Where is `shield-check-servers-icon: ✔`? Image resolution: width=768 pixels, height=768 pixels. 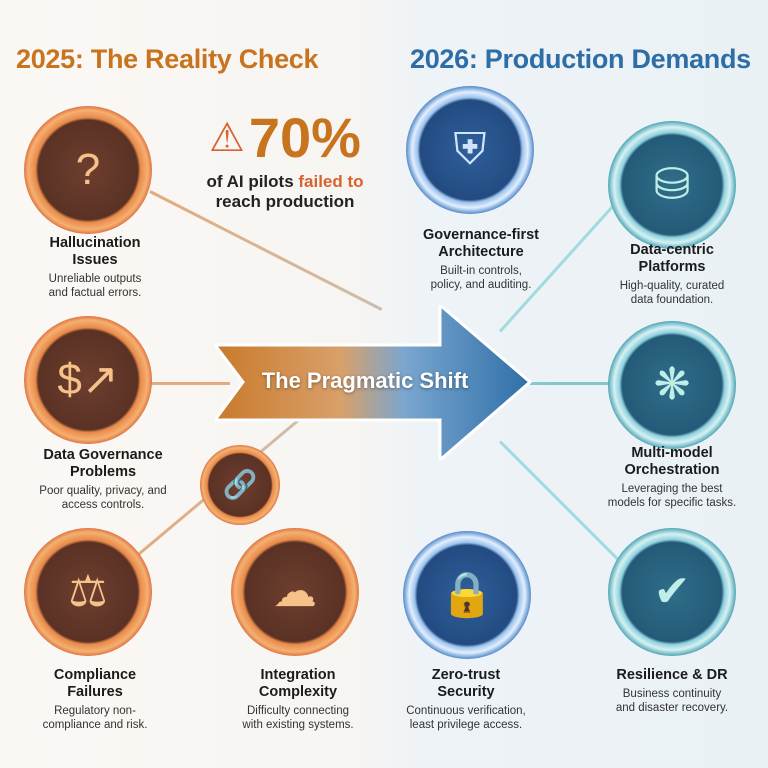 shield-check-servers-icon: ✔ is located at coordinates (672, 591).